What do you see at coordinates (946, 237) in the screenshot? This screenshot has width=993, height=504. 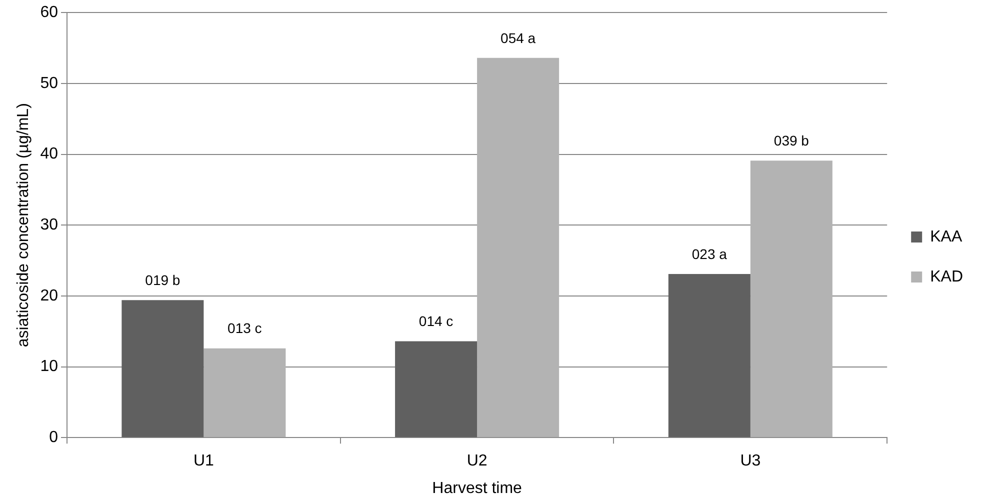 I see `legend-label: KAA` at bounding box center [946, 237].